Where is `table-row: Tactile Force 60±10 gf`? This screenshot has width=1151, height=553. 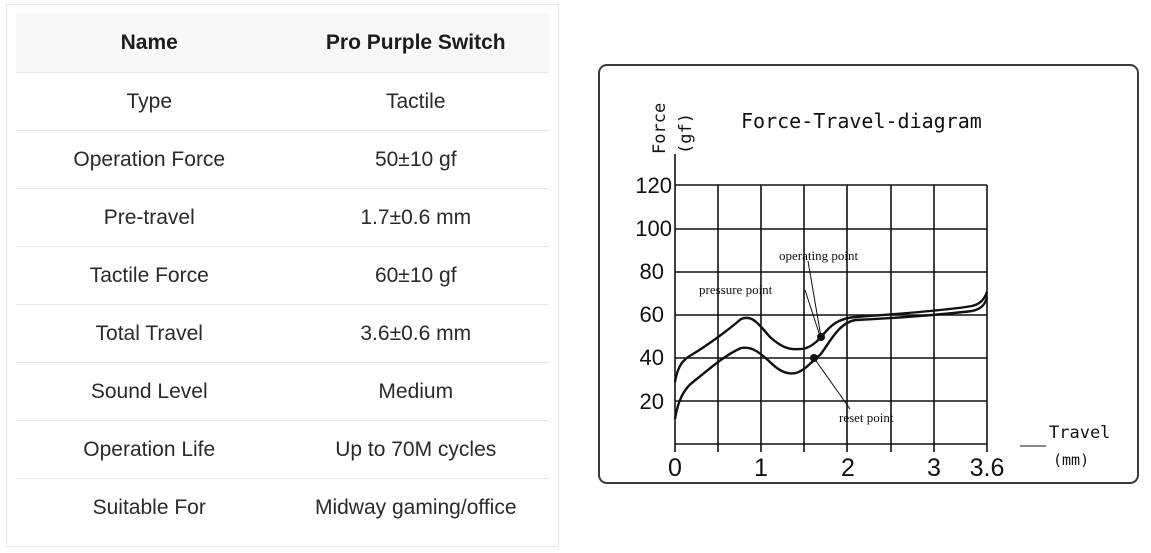 table-row: Tactile Force 60±10 gf is located at coordinates (282, 275).